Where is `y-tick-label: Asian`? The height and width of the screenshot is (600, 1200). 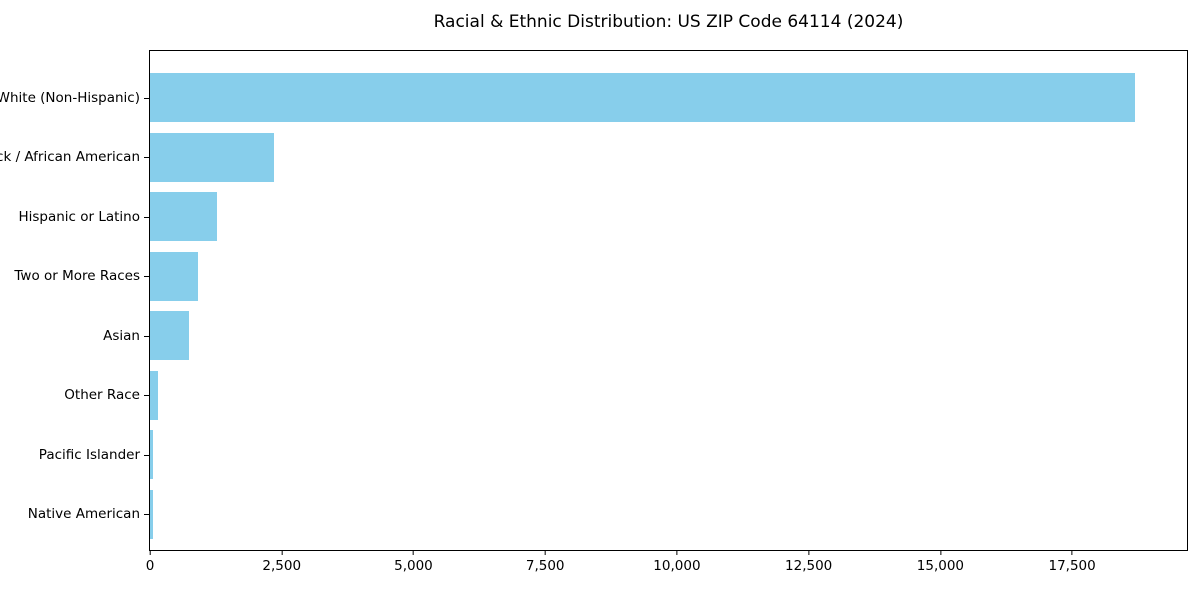
y-tick-label: Asian is located at coordinates (121, 335).